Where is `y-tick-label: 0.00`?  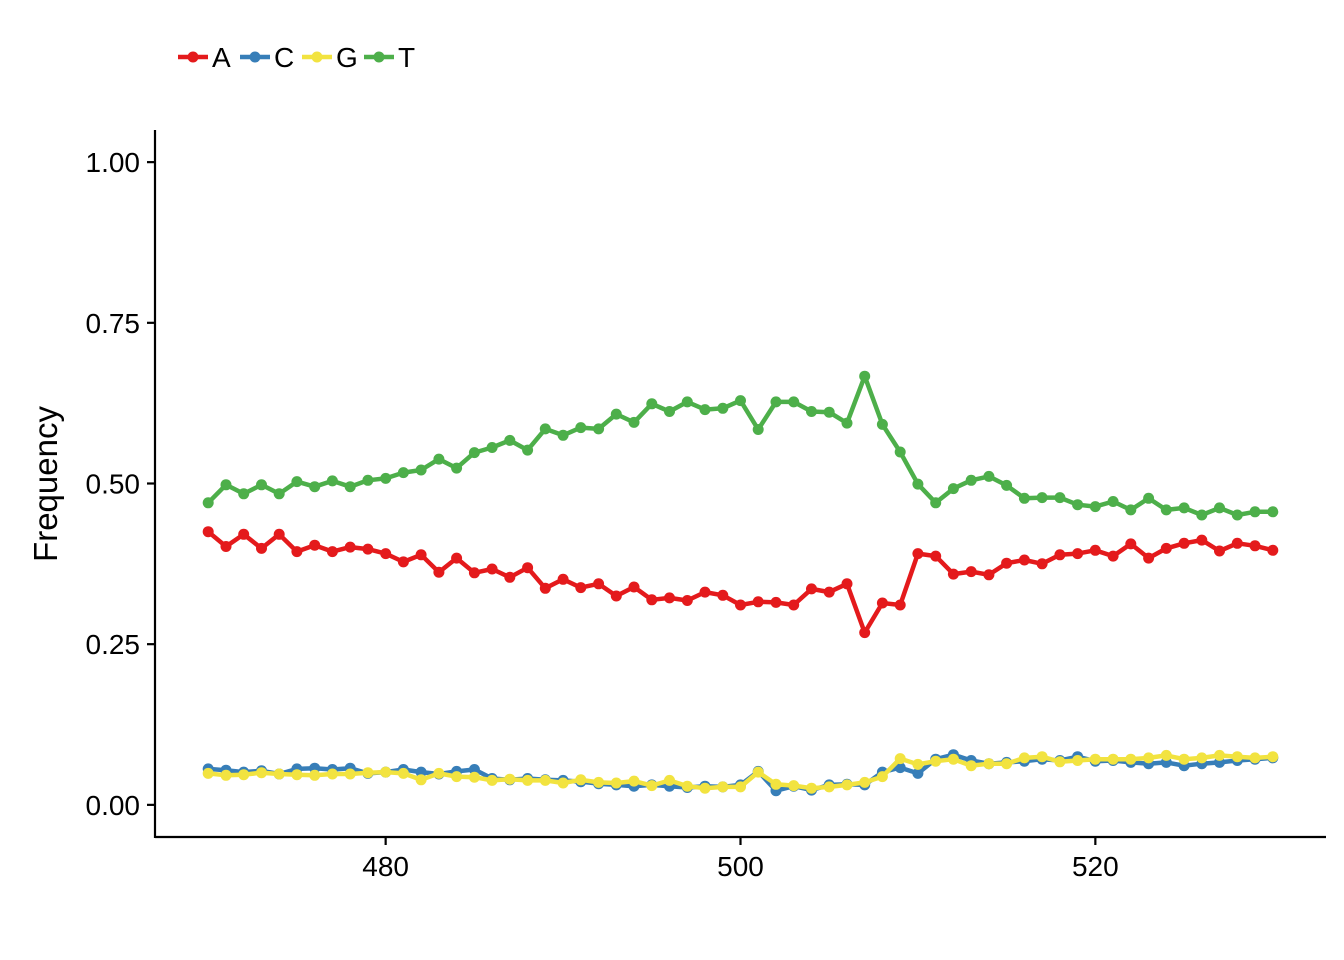
y-tick-label: 0.00 is located at coordinates (113, 805).